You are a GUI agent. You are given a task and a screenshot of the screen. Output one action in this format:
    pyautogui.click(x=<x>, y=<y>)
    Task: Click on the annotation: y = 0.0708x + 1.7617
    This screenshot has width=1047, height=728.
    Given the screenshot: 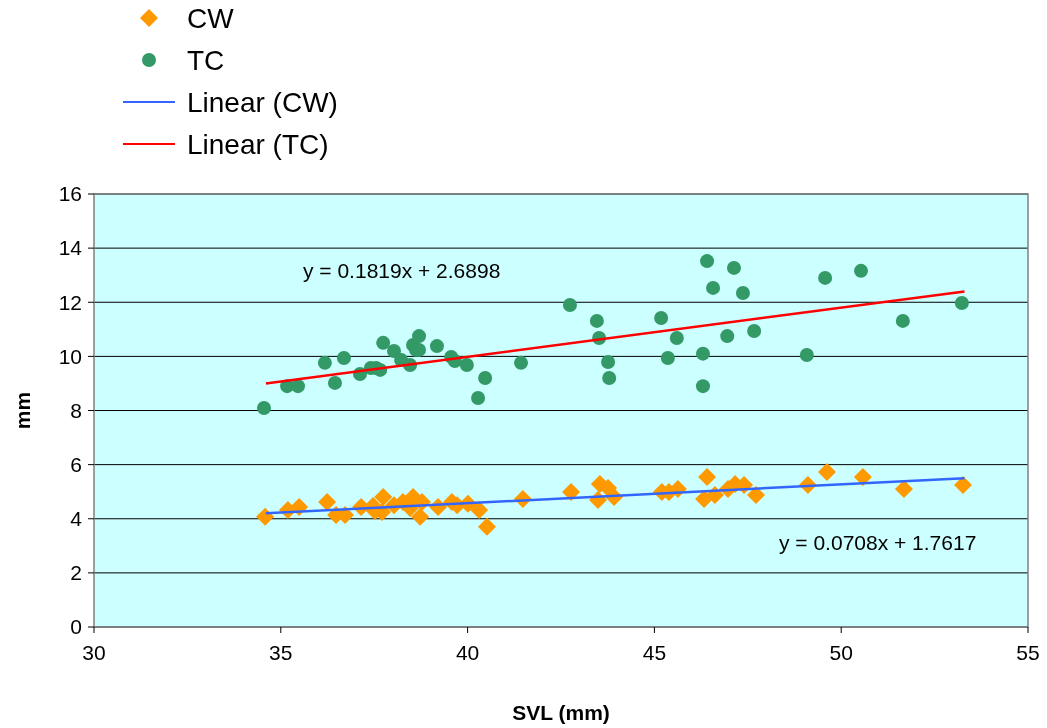 What is the action you would take?
    pyautogui.click(x=878, y=542)
    